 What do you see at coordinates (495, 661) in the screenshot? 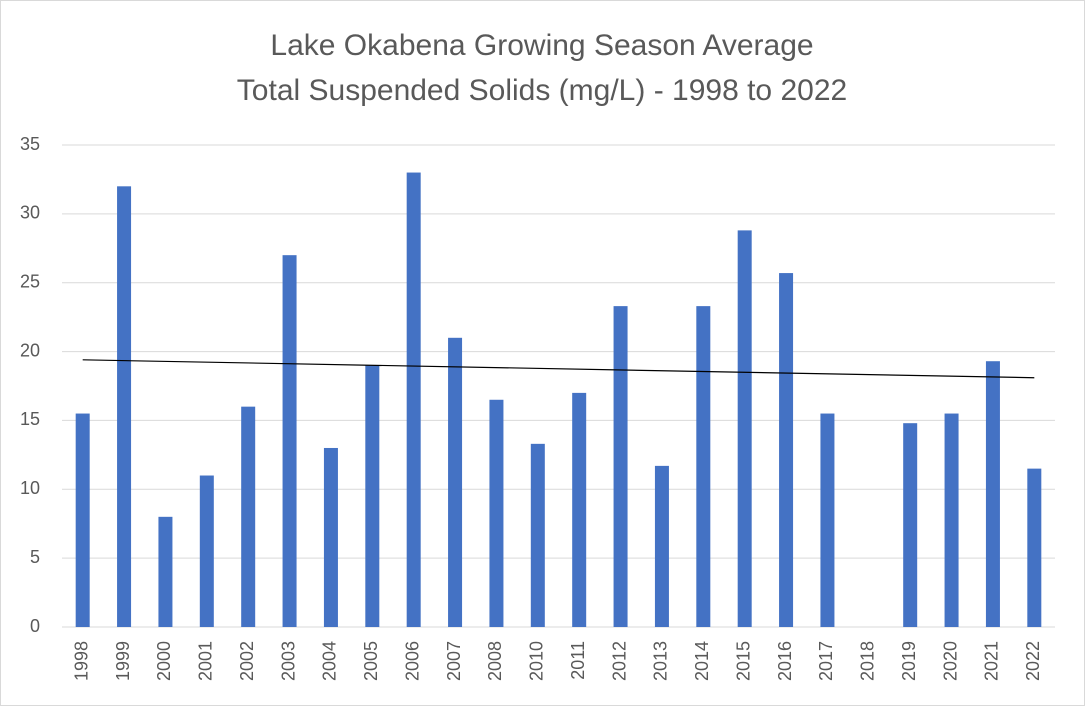
I see `x-tick-label: 2008` at bounding box center [495, 661].